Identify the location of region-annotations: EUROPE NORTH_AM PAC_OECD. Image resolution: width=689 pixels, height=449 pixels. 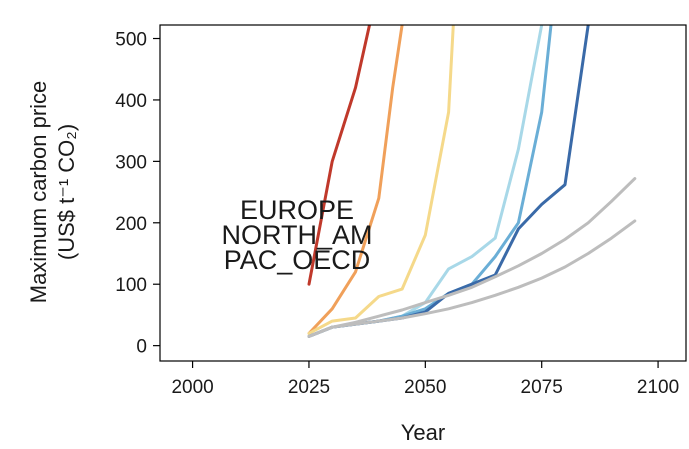
(296, 235).